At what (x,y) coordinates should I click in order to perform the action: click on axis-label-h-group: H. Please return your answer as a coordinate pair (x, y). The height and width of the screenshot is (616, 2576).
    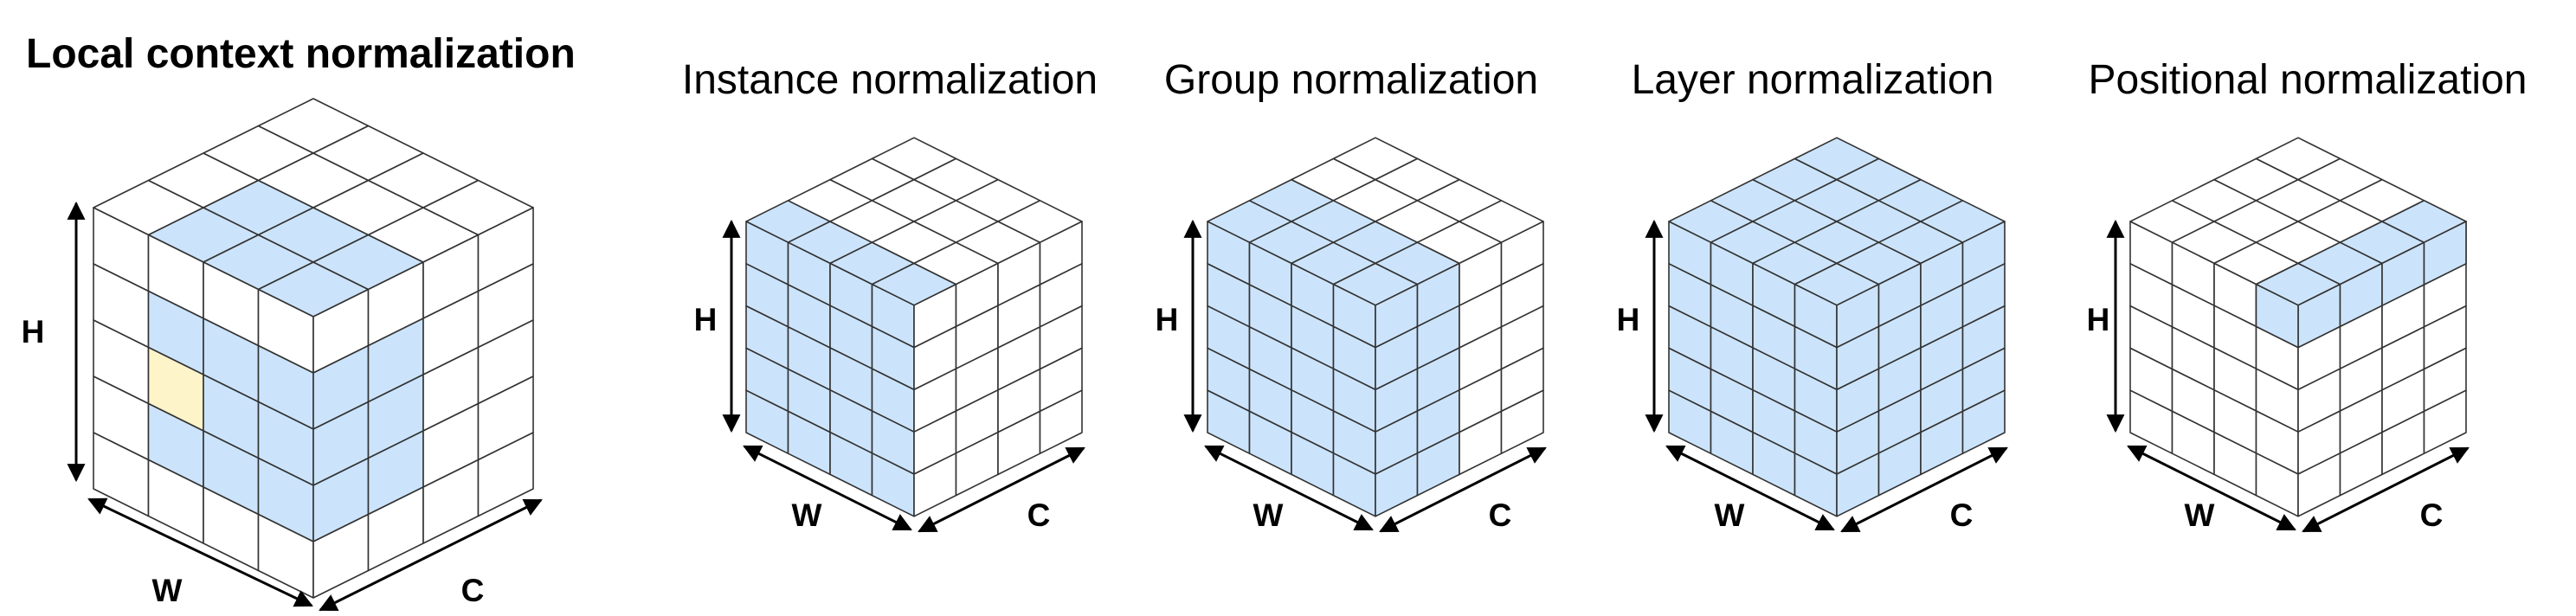
    Looking at the image, I should click on (1167, 319).